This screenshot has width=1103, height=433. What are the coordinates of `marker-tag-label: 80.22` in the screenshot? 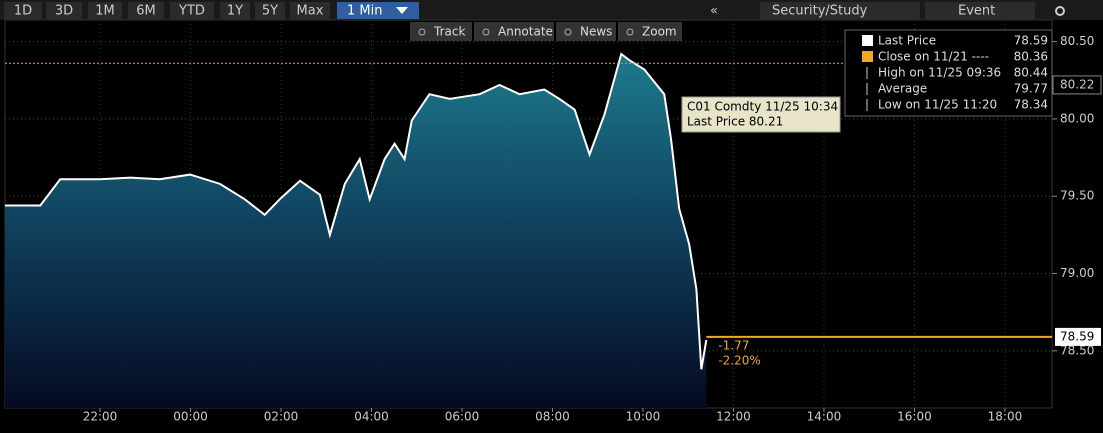 It's located at (1077, 84).